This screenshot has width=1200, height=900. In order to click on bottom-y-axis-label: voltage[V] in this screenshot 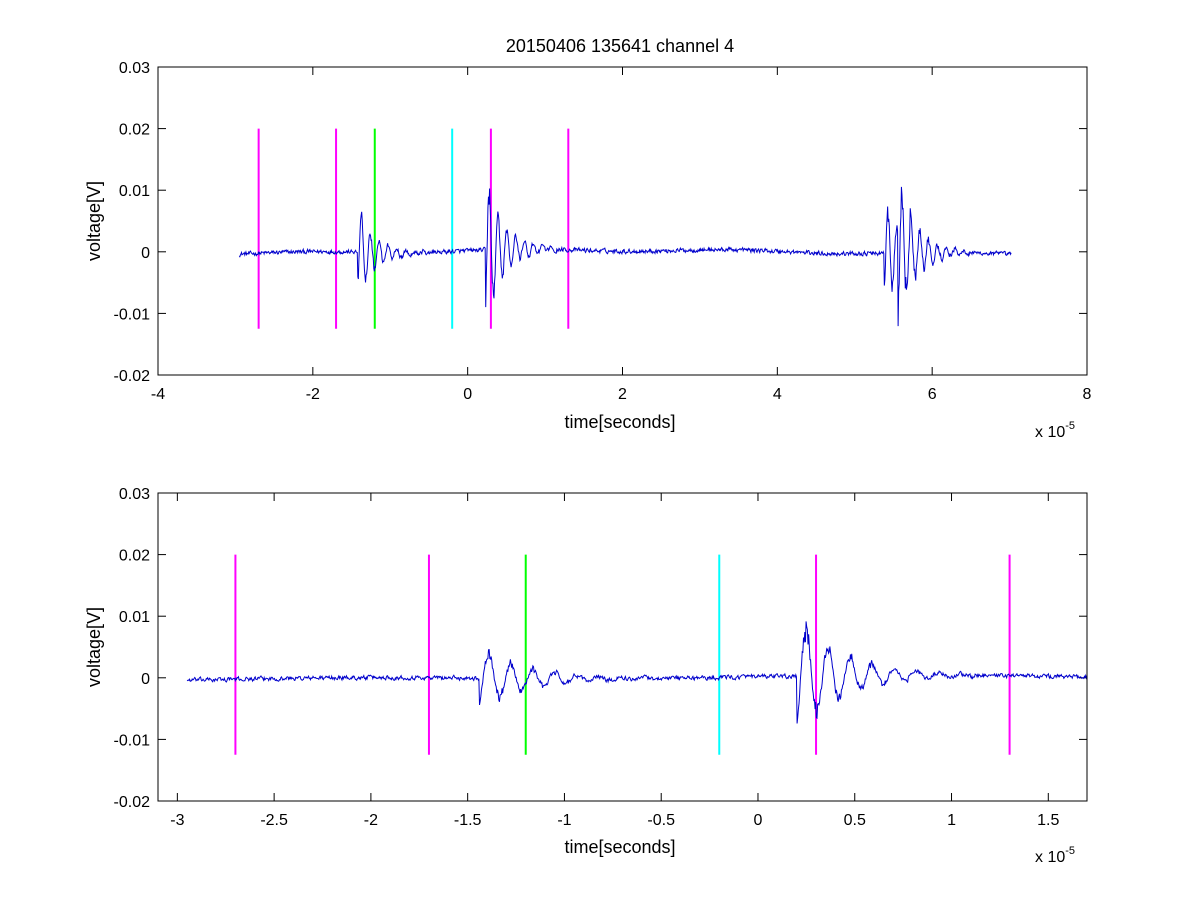, I will do `click(94, 647)`.